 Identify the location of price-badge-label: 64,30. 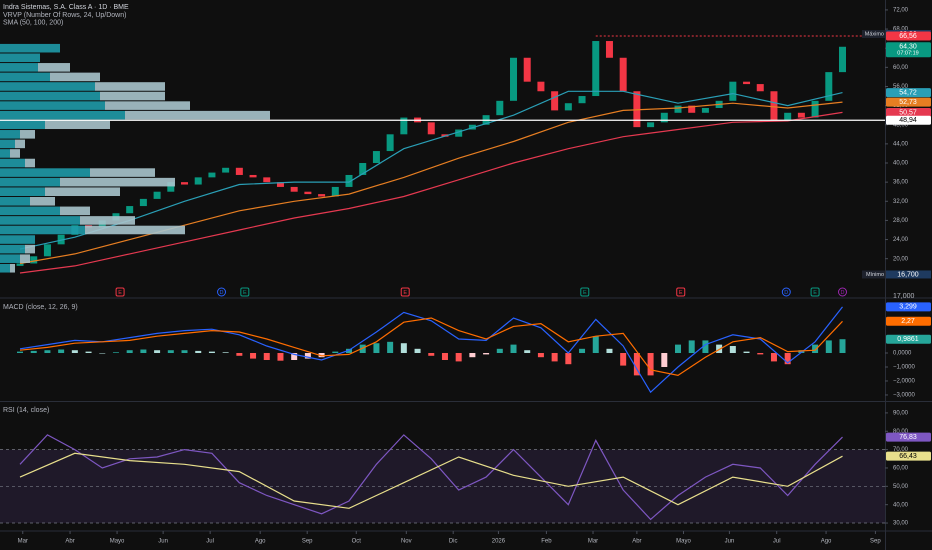
(908, 47).